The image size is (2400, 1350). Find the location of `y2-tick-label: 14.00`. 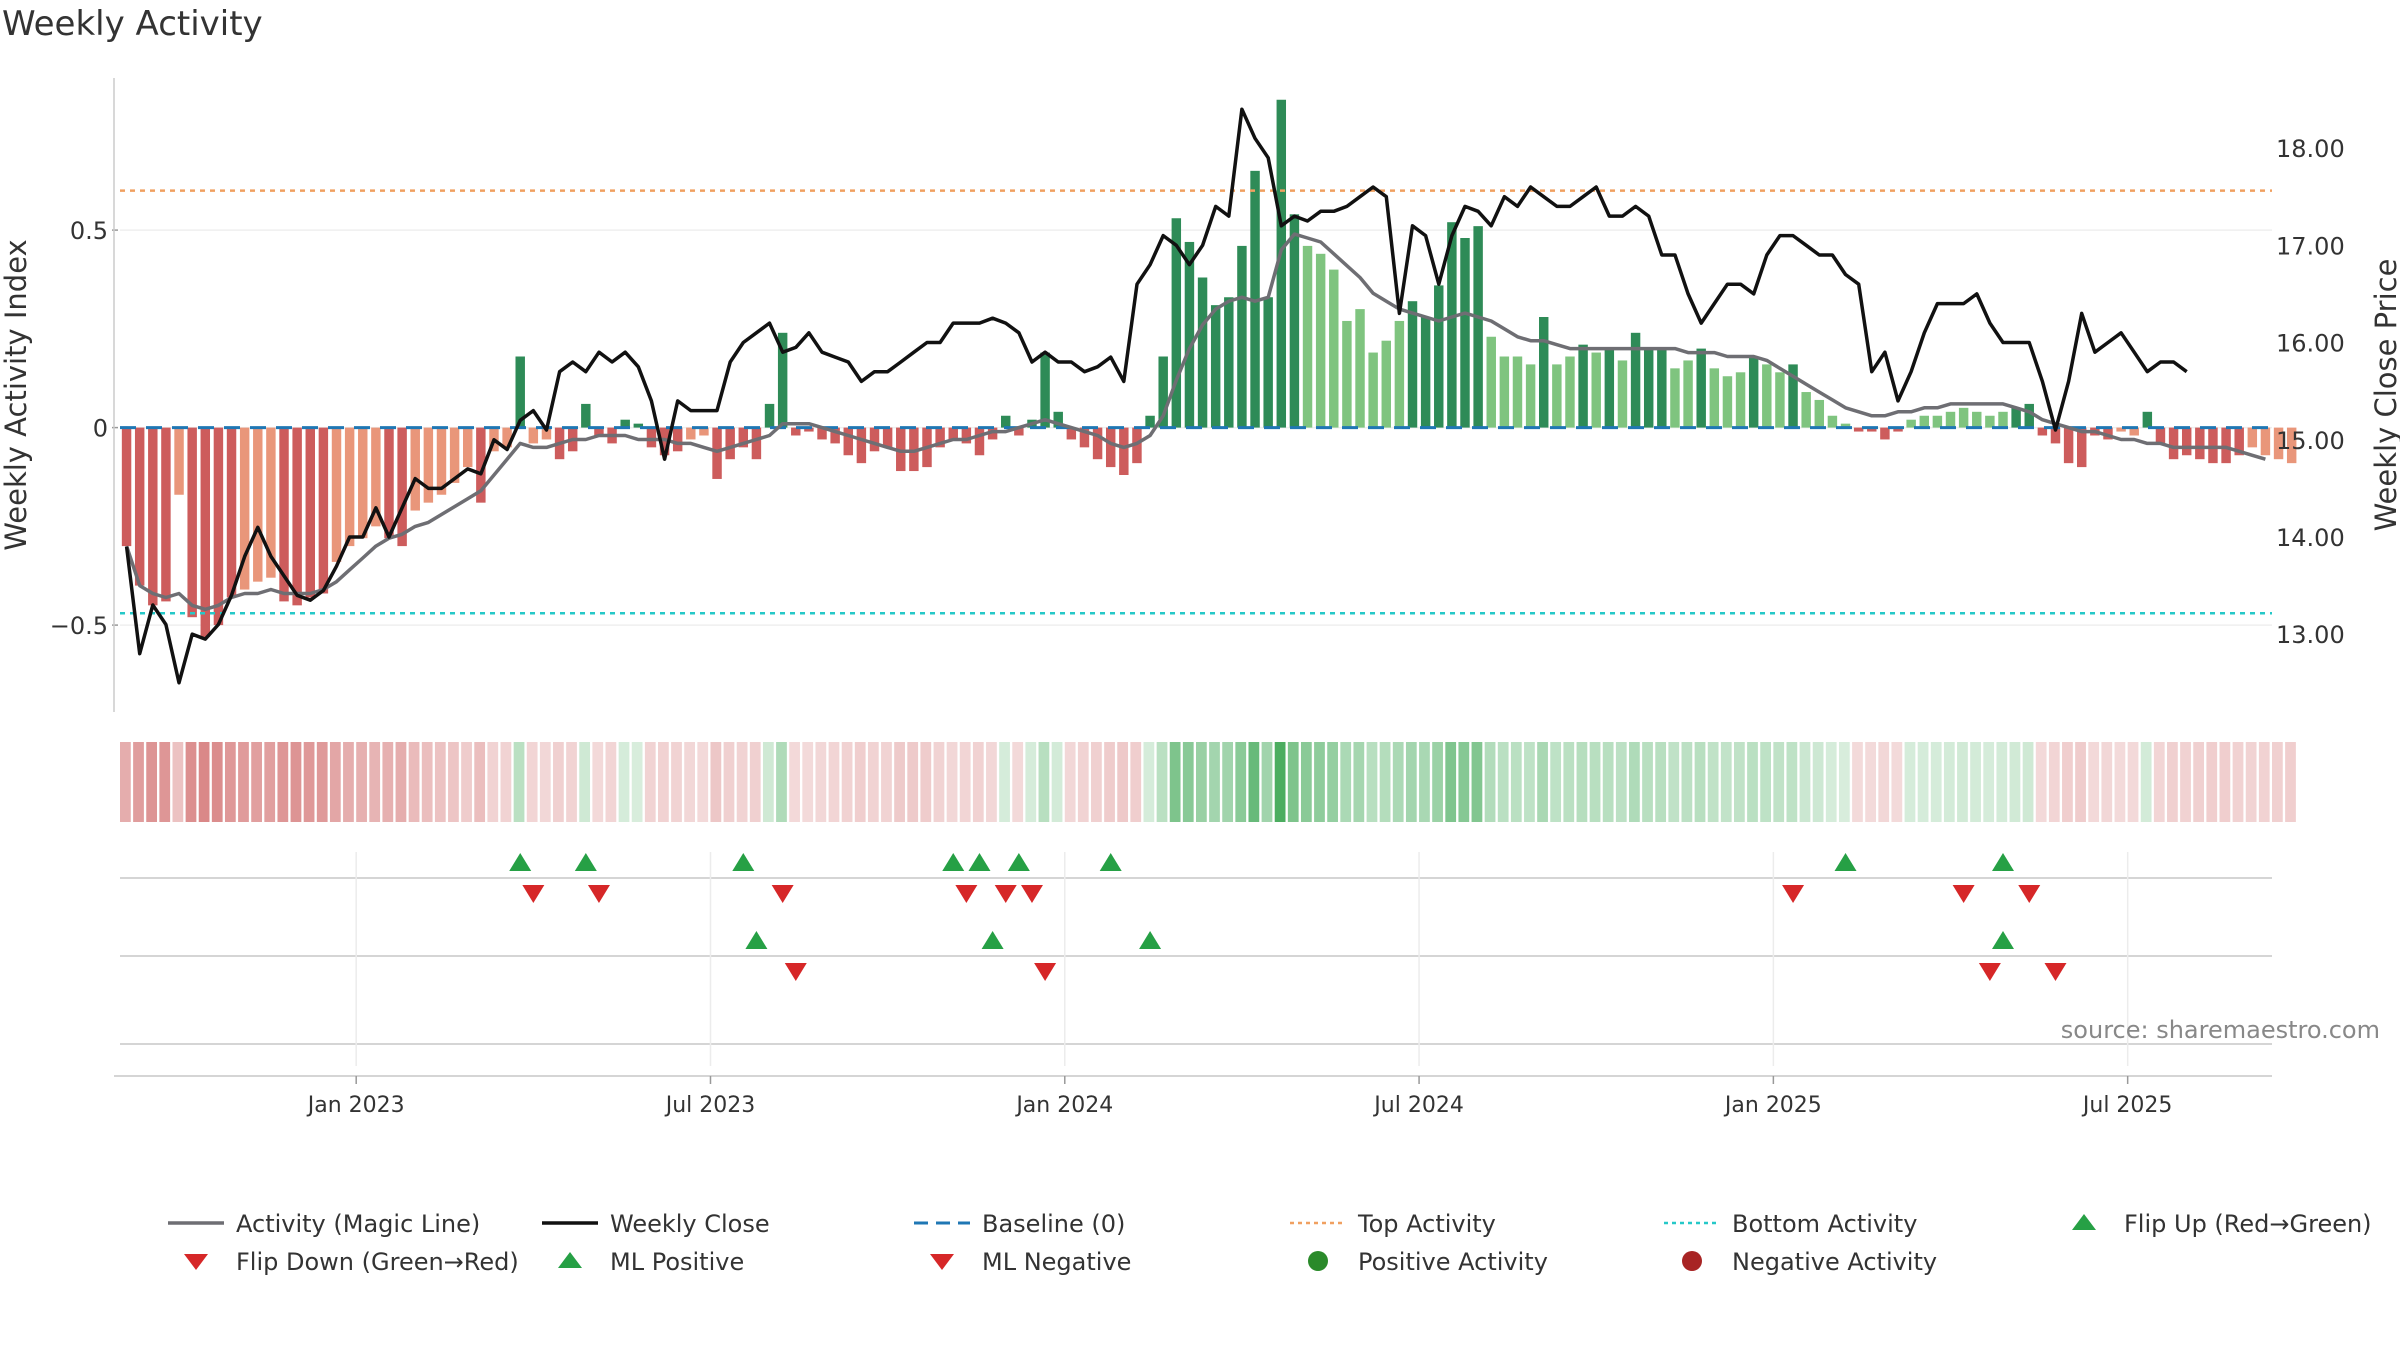

y2-tick-label: 14.00 is located at coordinates (2310, 538).